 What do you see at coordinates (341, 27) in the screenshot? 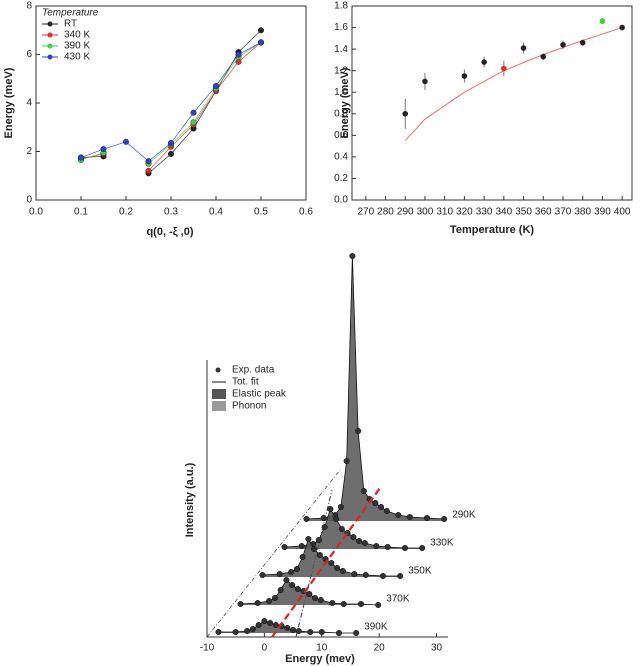
I see `y-tick-label: 1.6` at bounding box center [341, 27].